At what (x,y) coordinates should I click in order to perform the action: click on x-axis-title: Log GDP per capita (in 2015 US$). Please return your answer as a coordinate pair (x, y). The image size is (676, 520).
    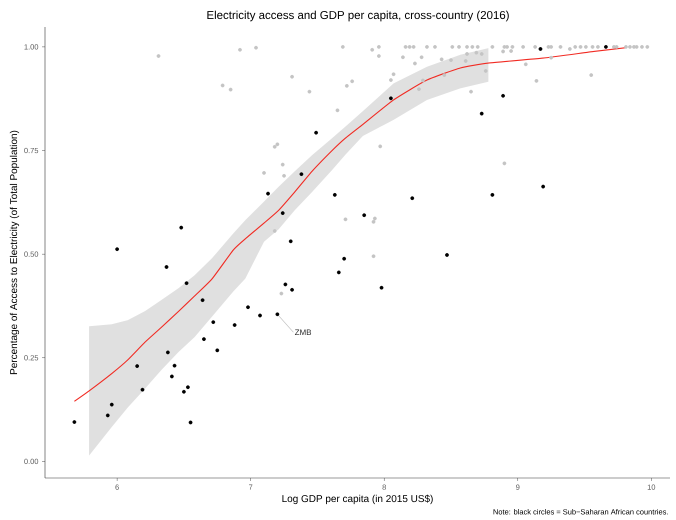
    Looking at the image, I should click on (357, 499).